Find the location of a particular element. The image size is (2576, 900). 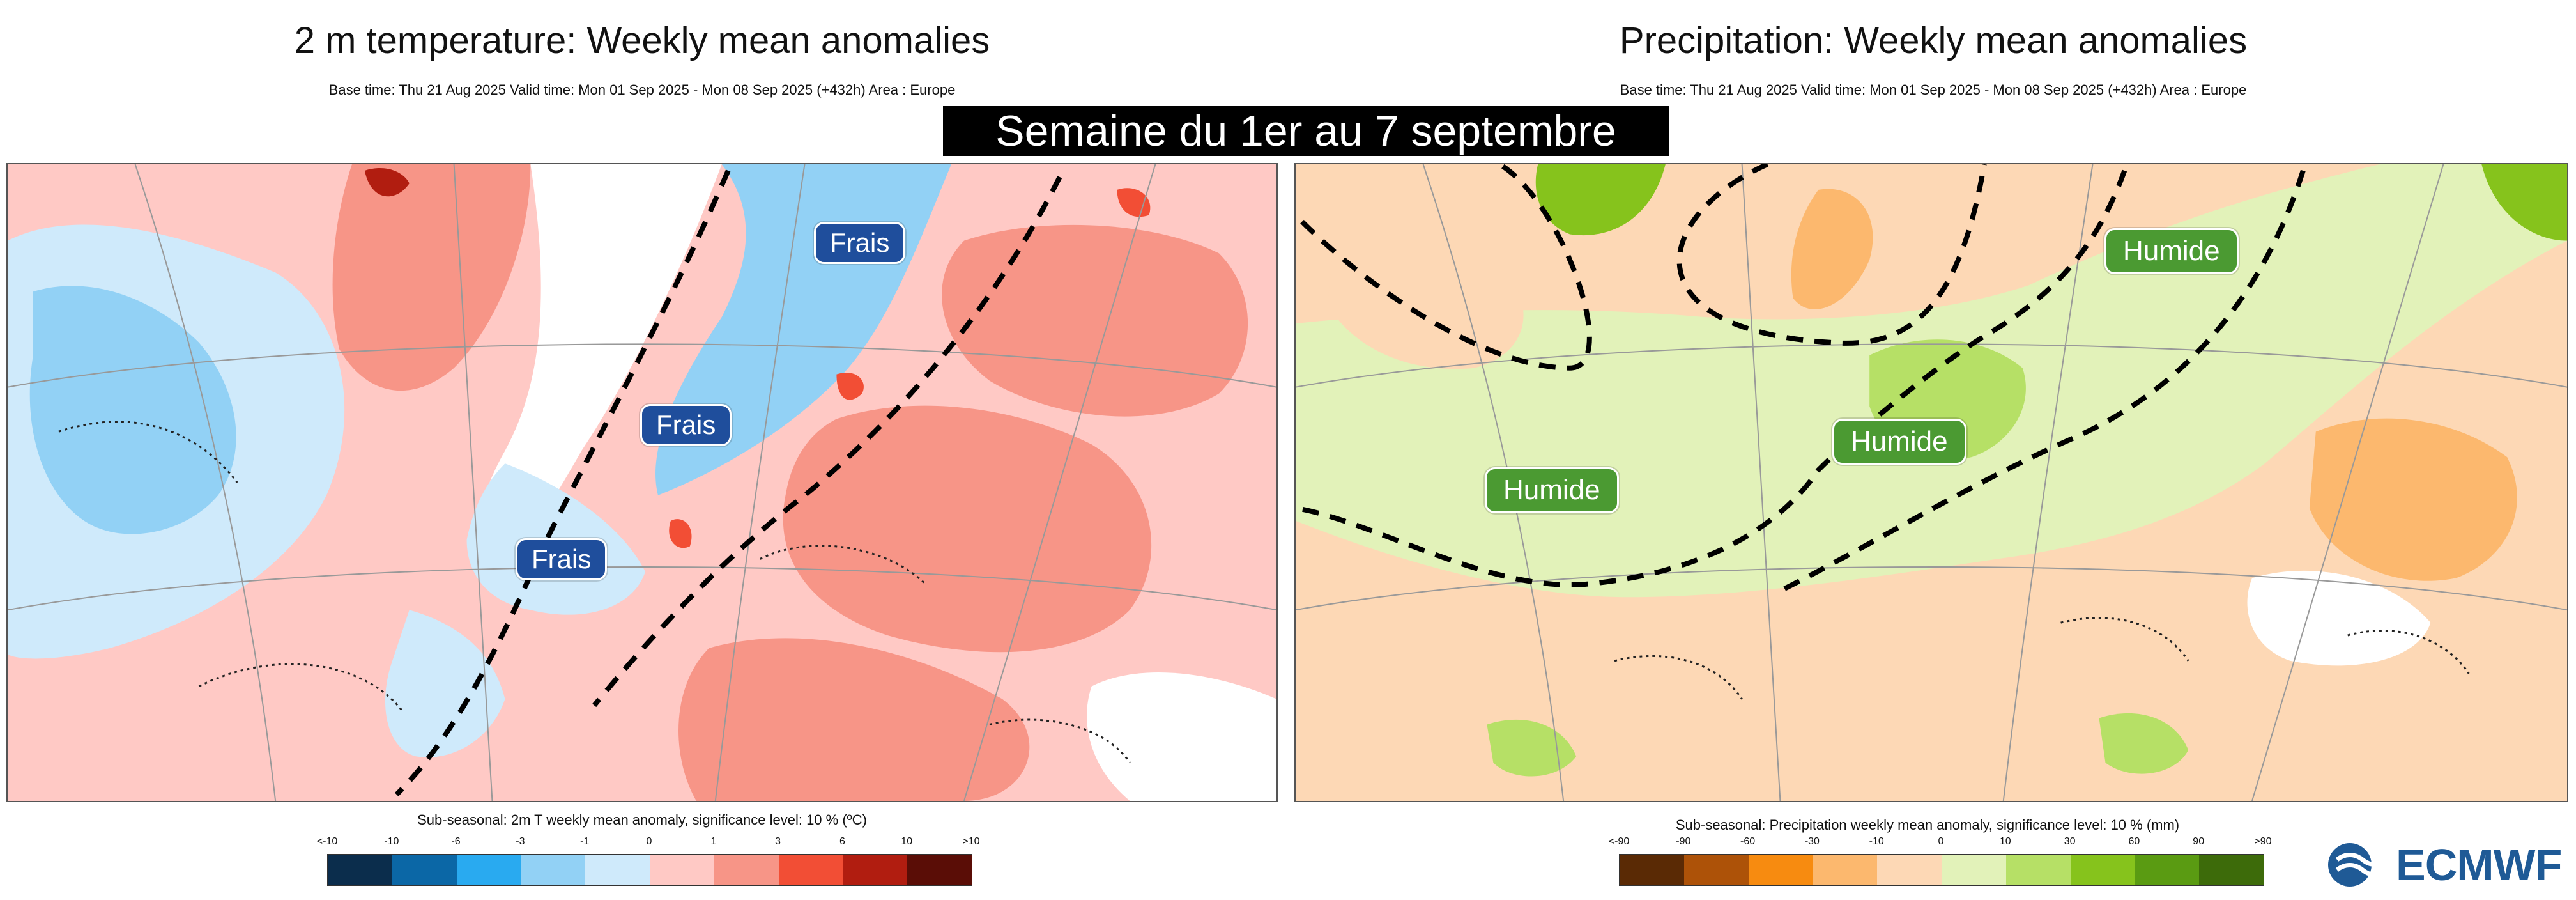

legend-tick: 3 is located at coordinates (778, 841).